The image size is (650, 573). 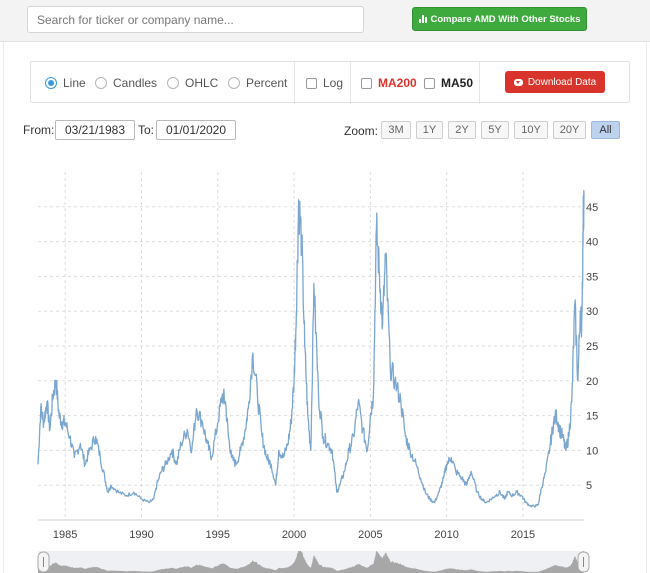 I want to click on log-toggle: Log, so click(x=324, y=83).